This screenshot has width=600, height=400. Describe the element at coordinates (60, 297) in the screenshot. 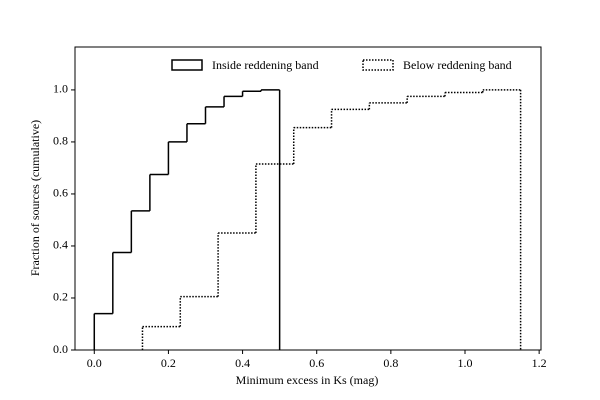

I see `y-tick-label: 0.2` at that location.